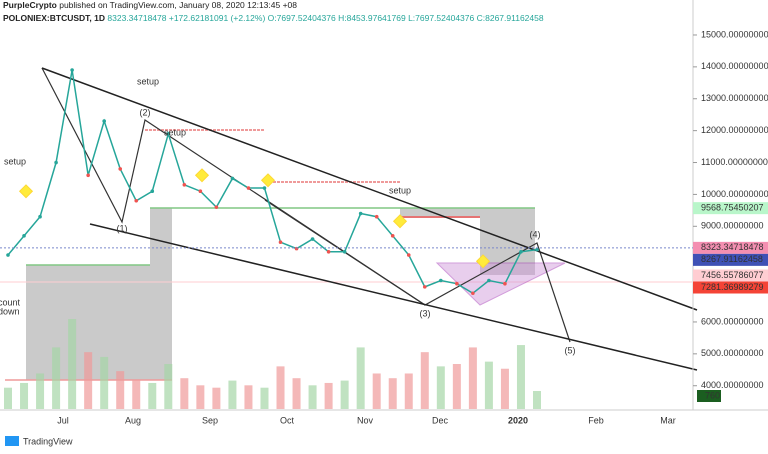 The height and width of the screenshot is (454, 768). Describe the element at coordinates (365, 420) in the screenshot. I see `x-tick-label: Nov` at that location.